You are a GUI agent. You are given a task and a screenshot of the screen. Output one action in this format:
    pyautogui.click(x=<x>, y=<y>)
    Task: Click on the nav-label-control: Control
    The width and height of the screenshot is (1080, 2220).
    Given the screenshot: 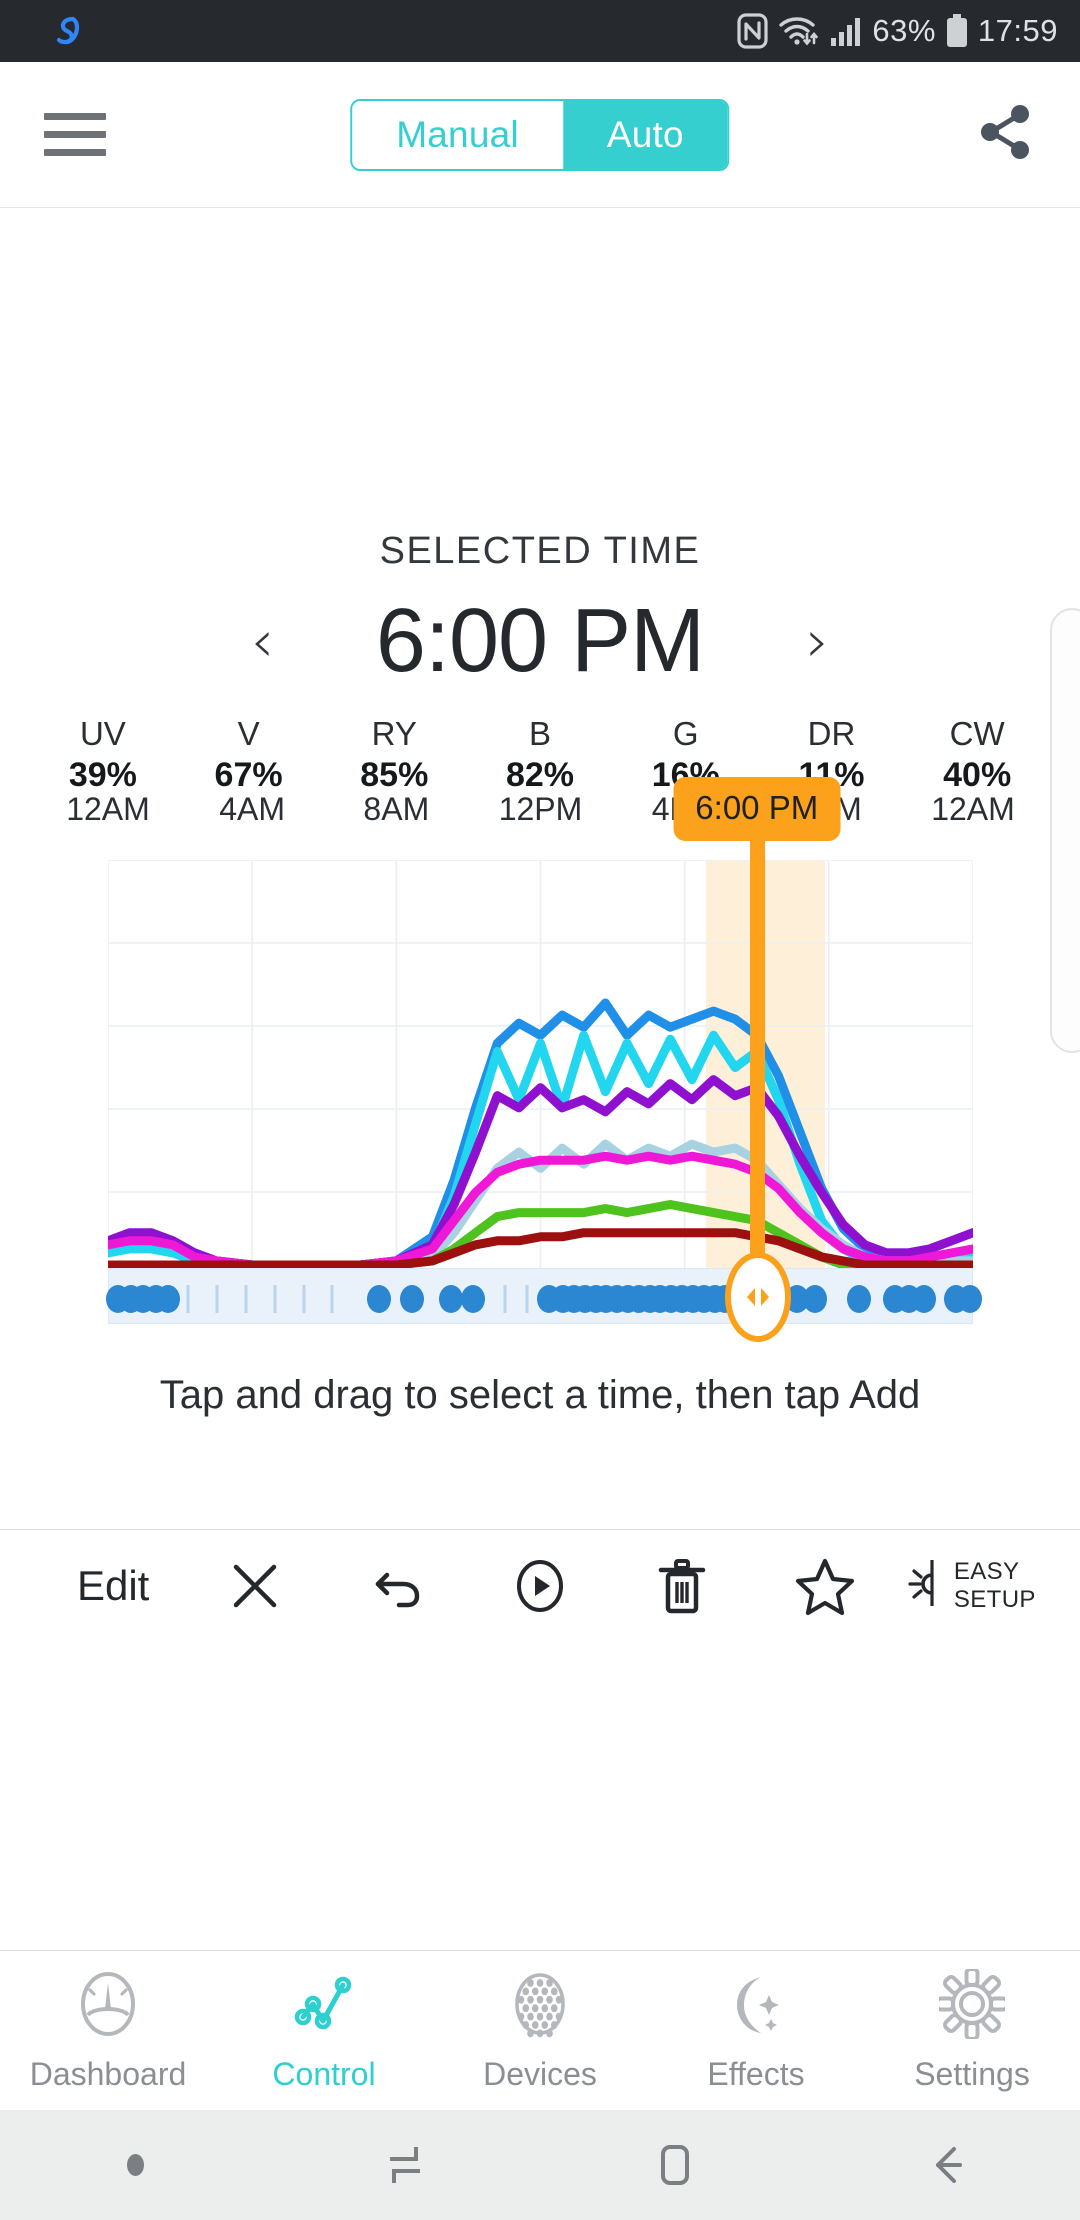 What is the action you would take?
    pyautogui.click(x=324, y=2073)
    